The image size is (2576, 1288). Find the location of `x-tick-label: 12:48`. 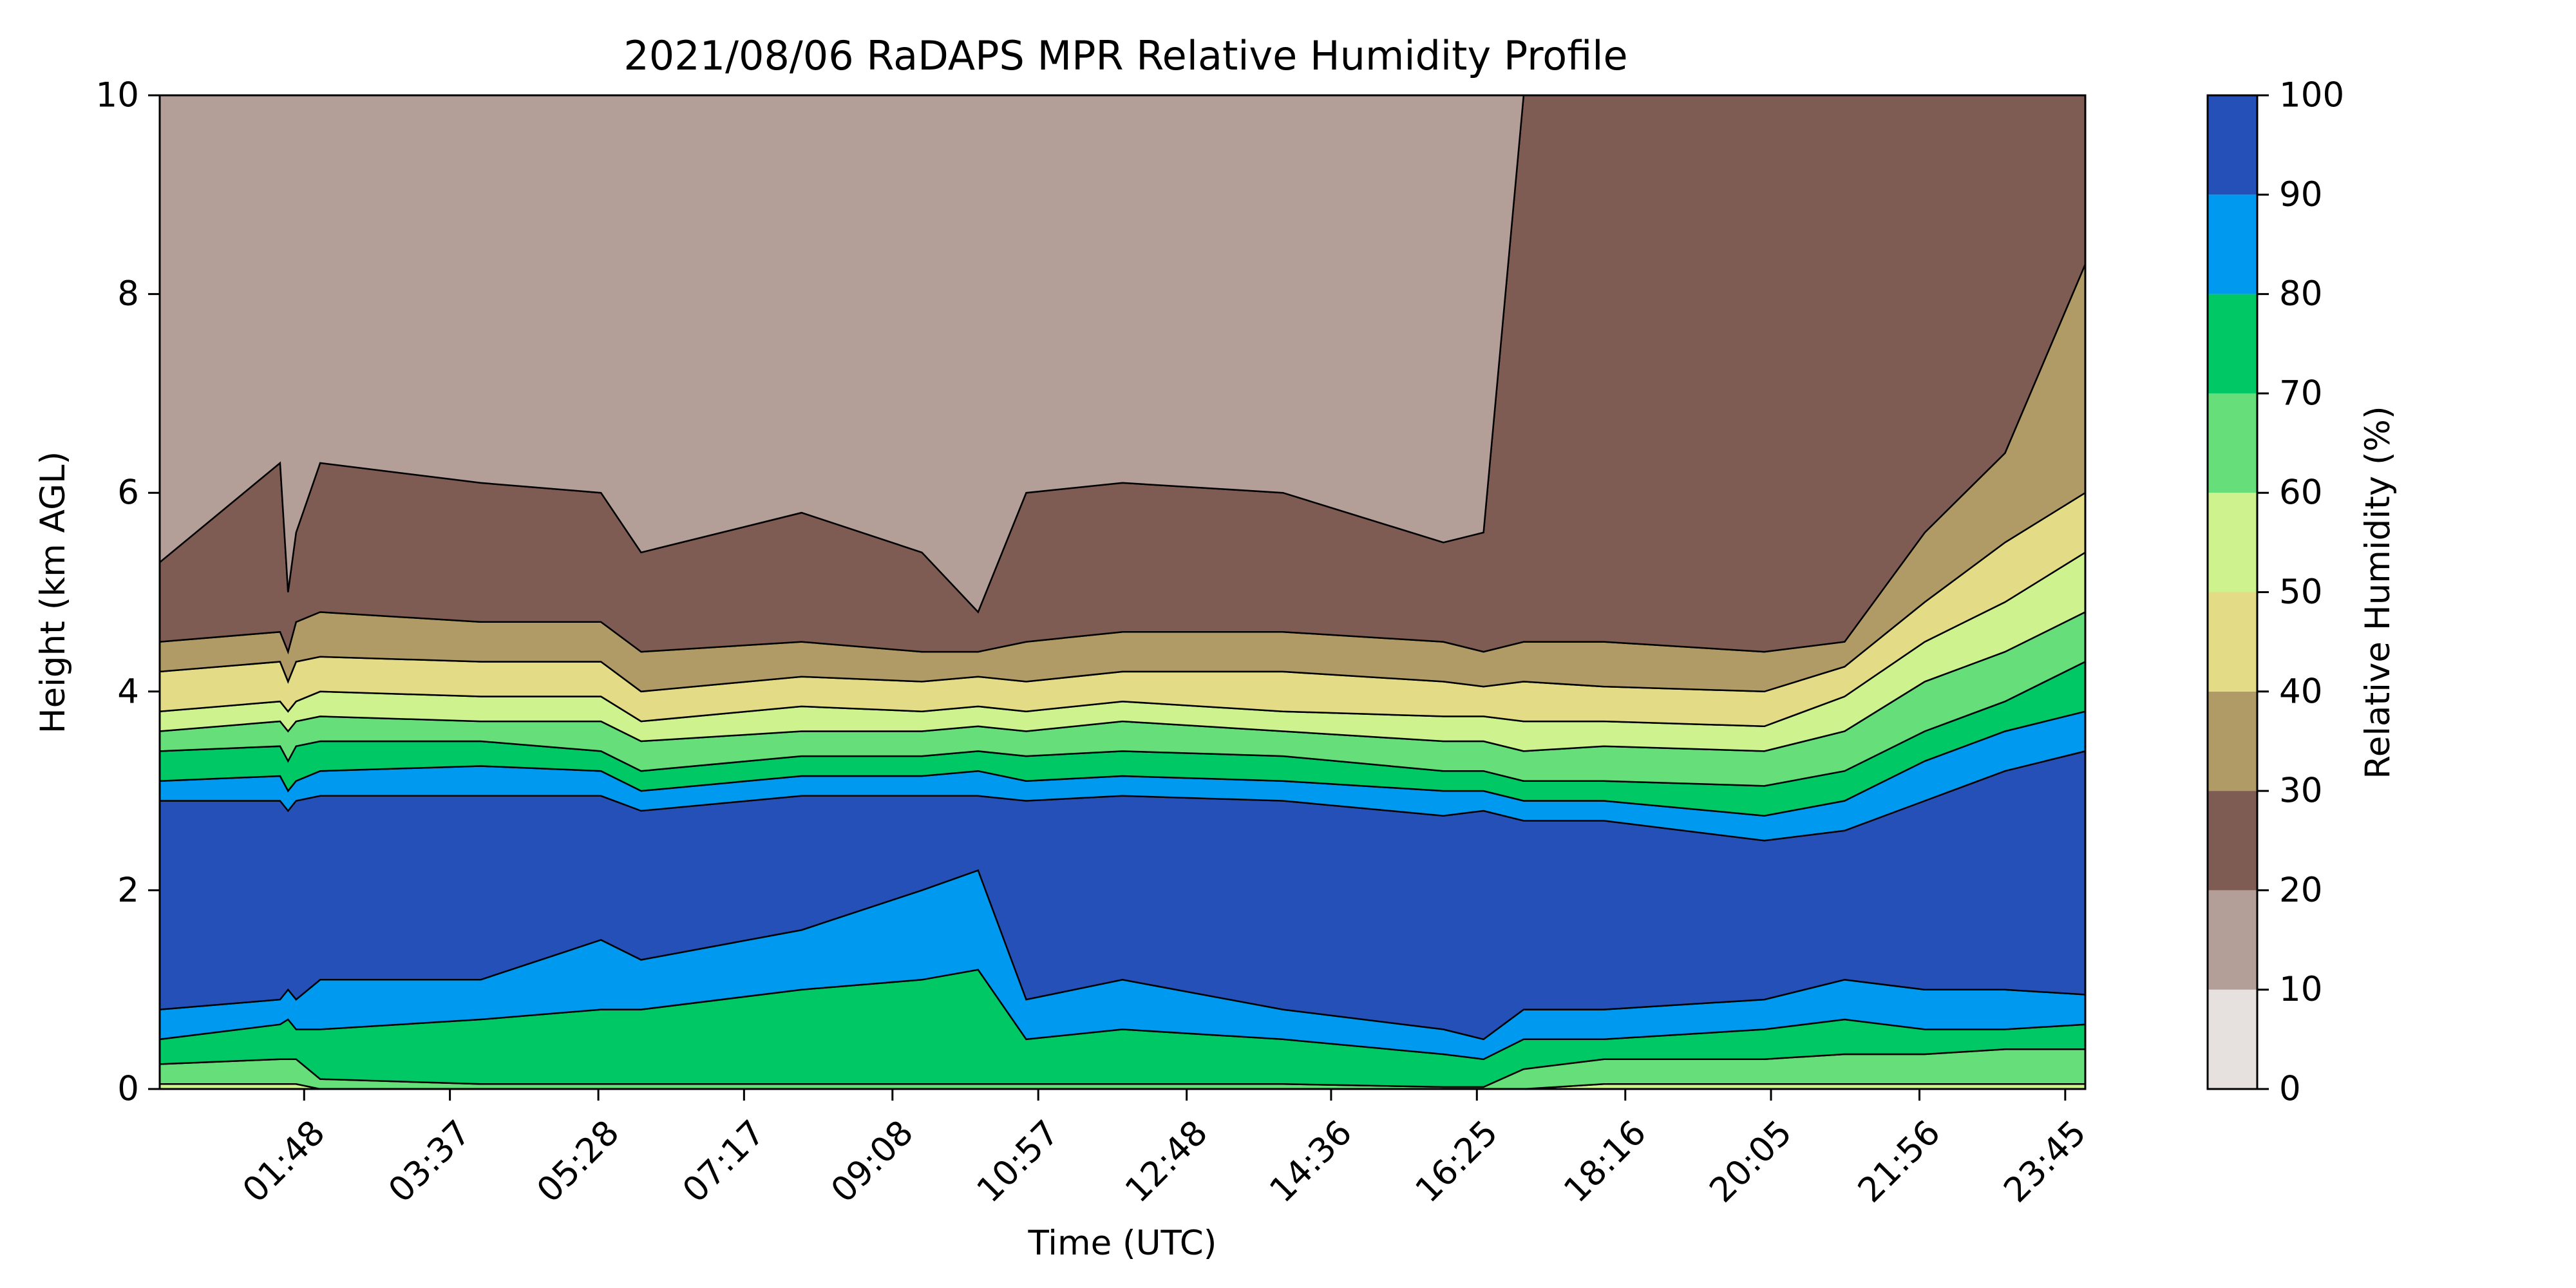

x-tick-label: 12:48 is located at coordinates (1166, 1161).